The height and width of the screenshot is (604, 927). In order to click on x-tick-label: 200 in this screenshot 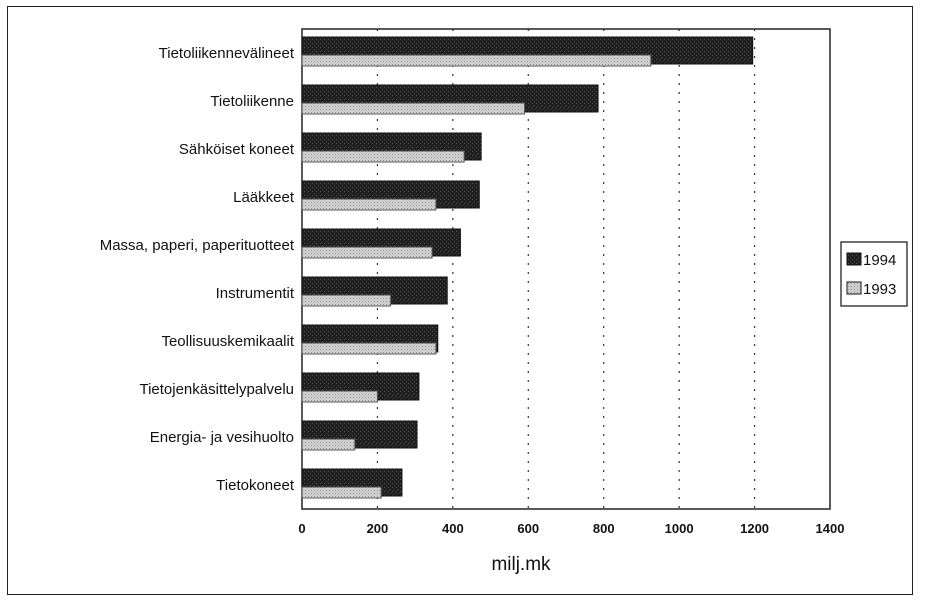, I will do `click(378, 528)`.